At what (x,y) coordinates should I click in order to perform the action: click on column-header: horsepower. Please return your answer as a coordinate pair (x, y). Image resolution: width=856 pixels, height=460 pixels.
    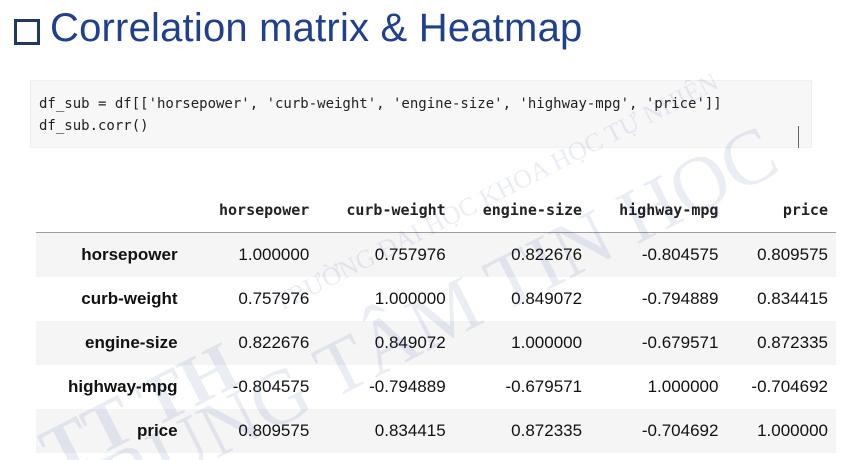
    Looking at the image, I should click on (254, 210).